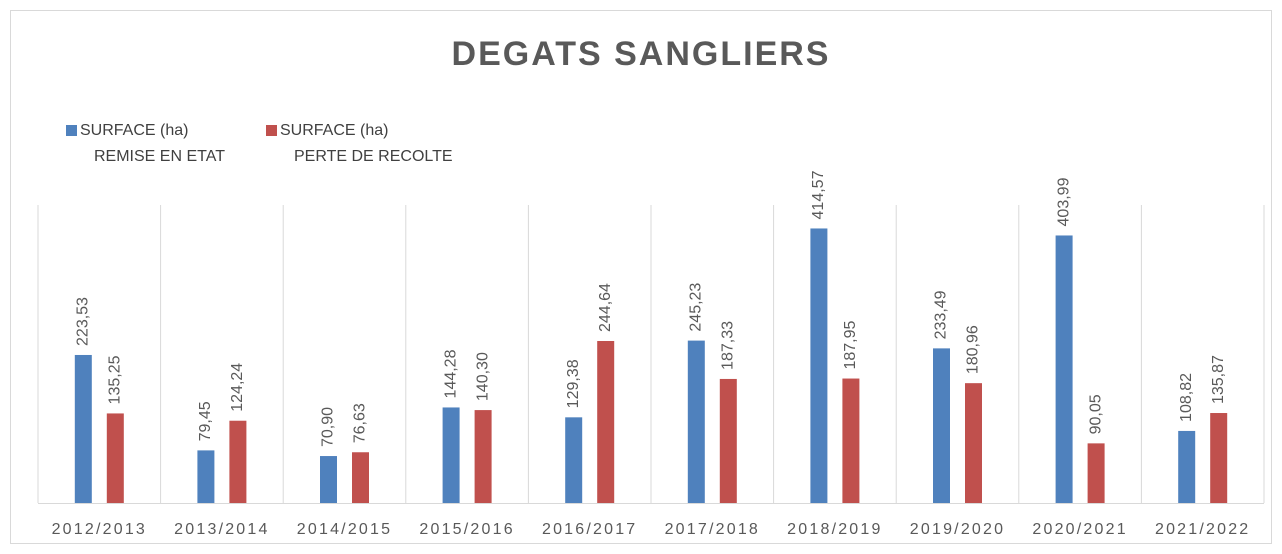 Image resolution: width=1282 pixels, height=554 pixels. I want to click on value-label: 414,57, so click(818, 194).